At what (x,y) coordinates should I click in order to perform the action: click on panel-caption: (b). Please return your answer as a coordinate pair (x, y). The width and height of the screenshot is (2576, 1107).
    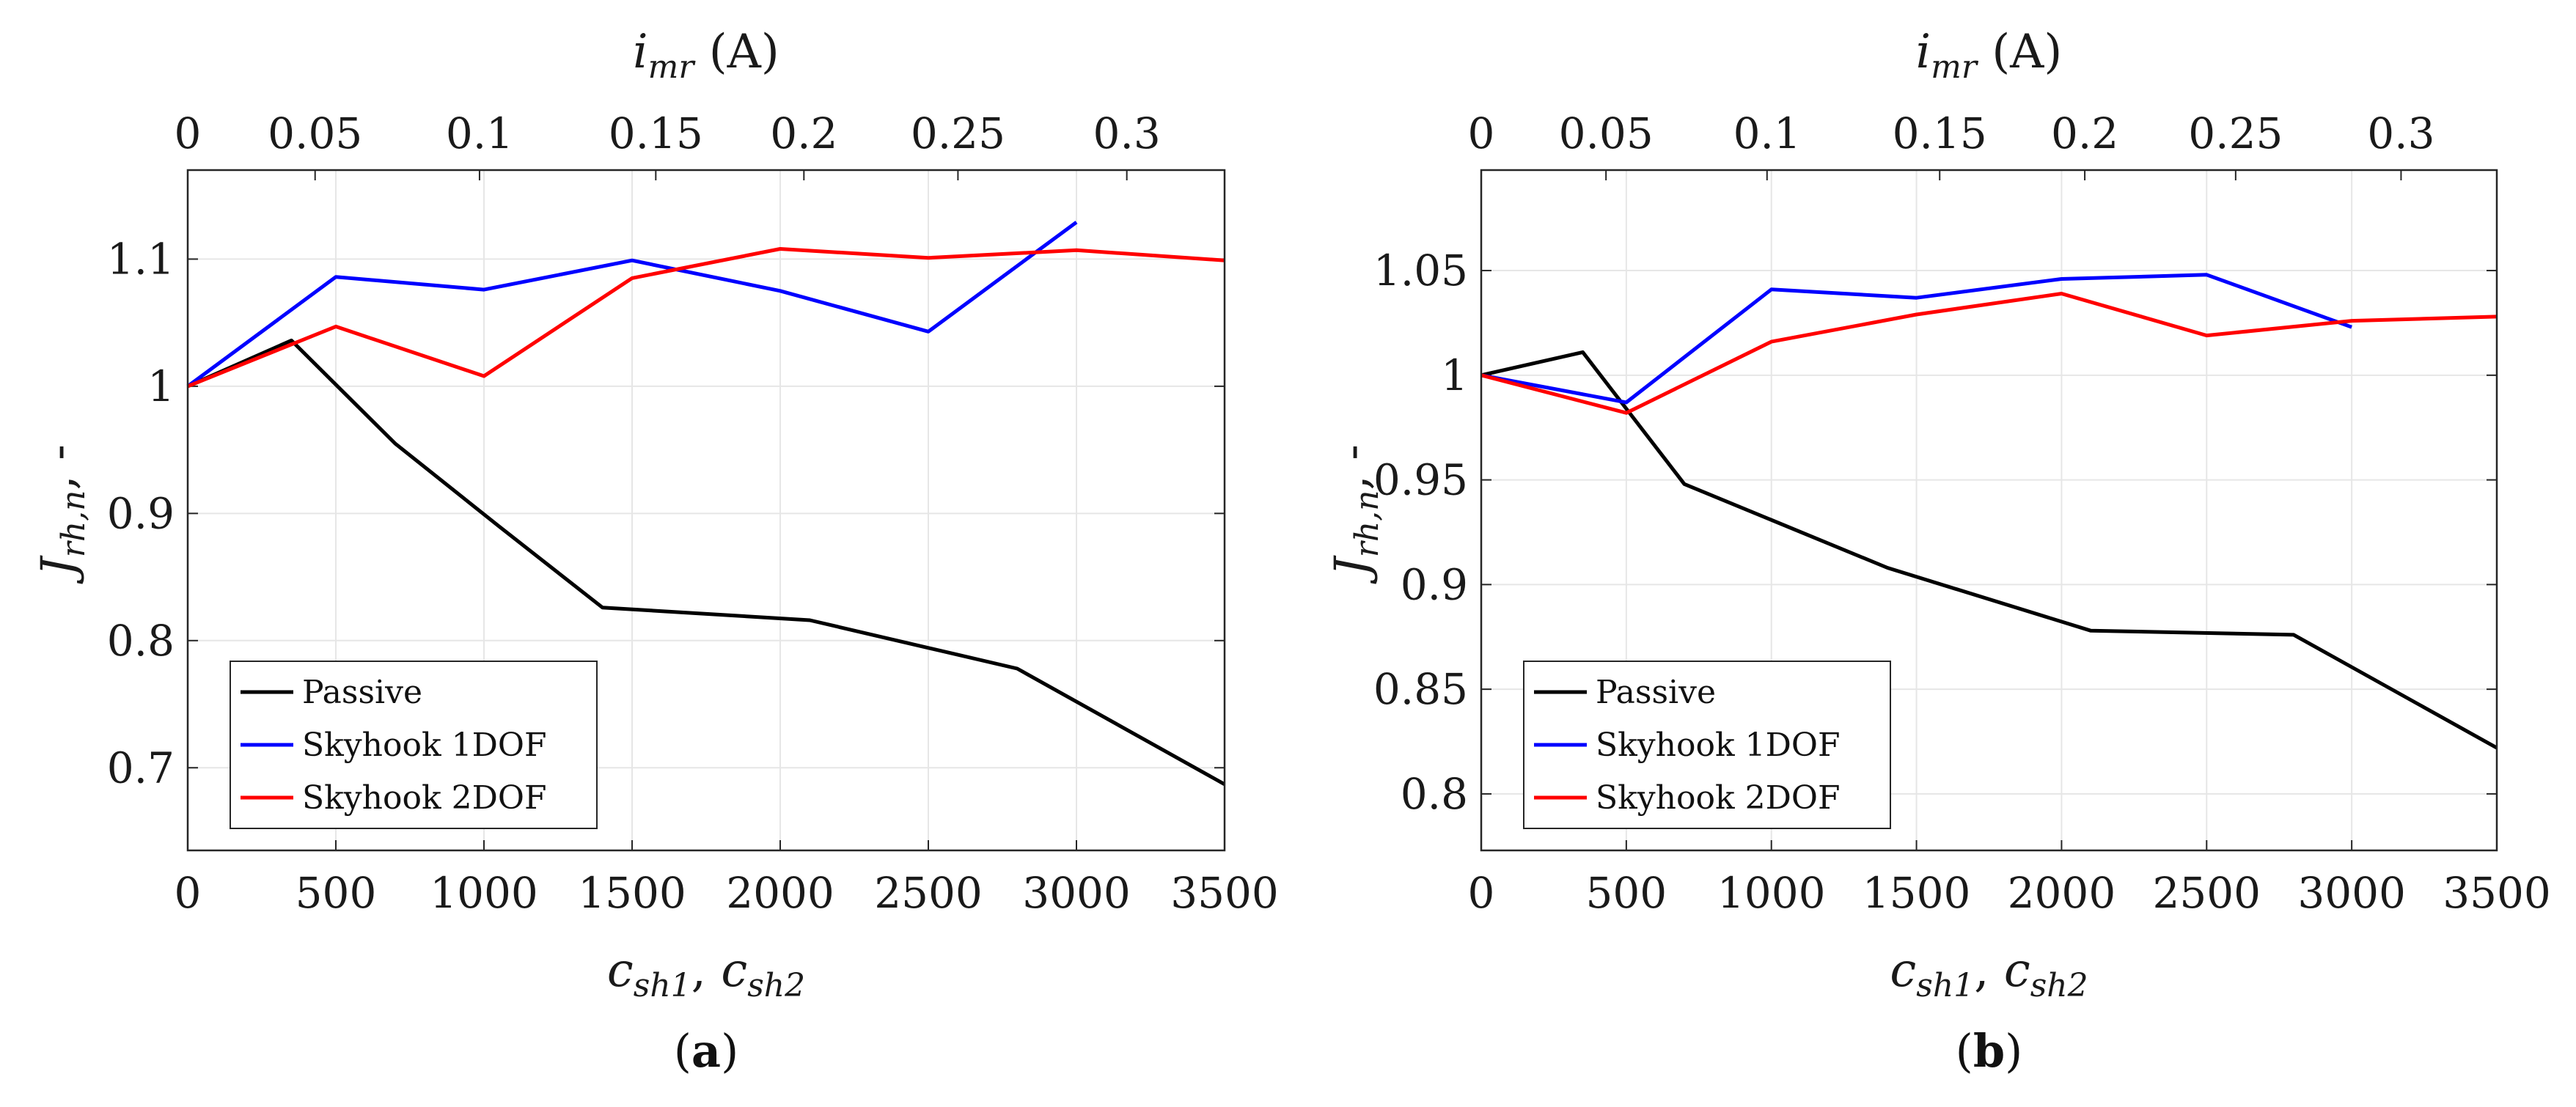
    Looking at the image, I should click on (1990, 1051).